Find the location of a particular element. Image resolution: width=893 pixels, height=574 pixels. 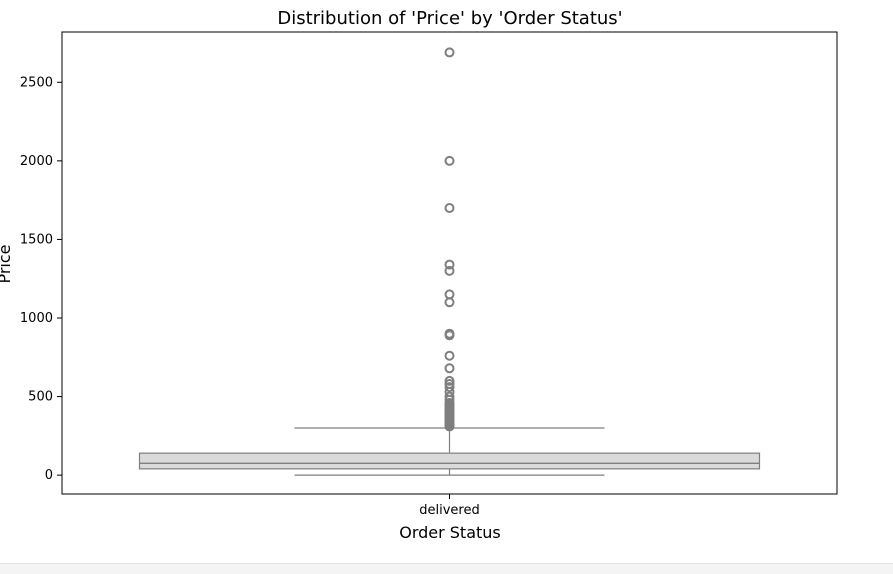

y-tick-label: 2500 is located at coordinates (36, 82).